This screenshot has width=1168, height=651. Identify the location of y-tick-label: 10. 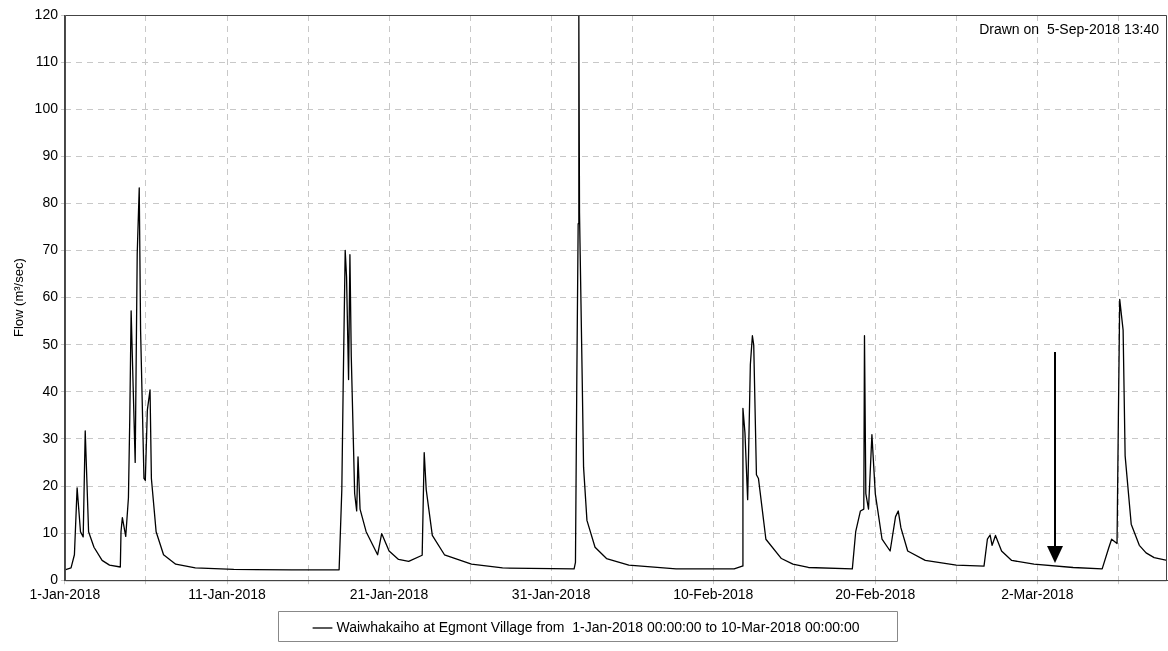
(50, 531).